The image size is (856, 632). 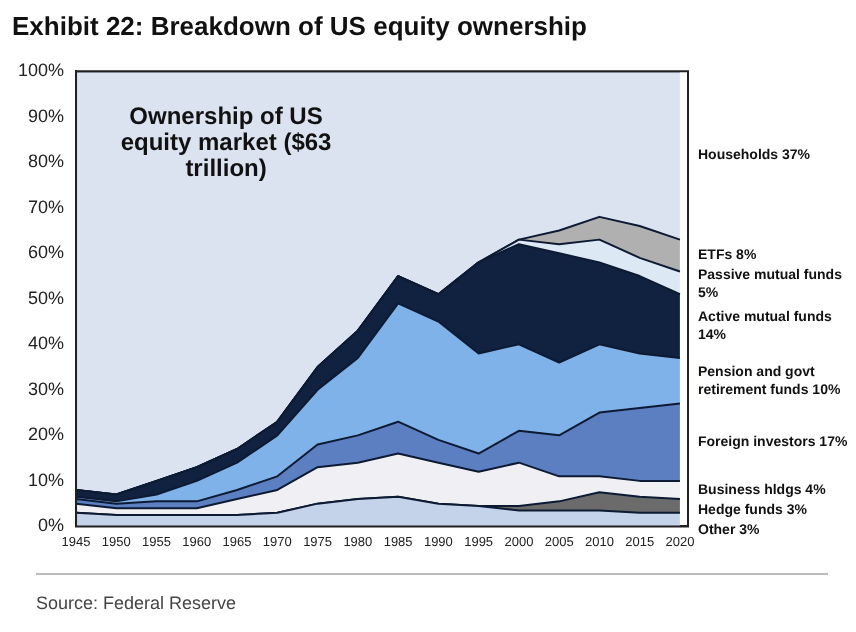 I want to click on y-tick-label: 30%, so click(x=46, y=388).